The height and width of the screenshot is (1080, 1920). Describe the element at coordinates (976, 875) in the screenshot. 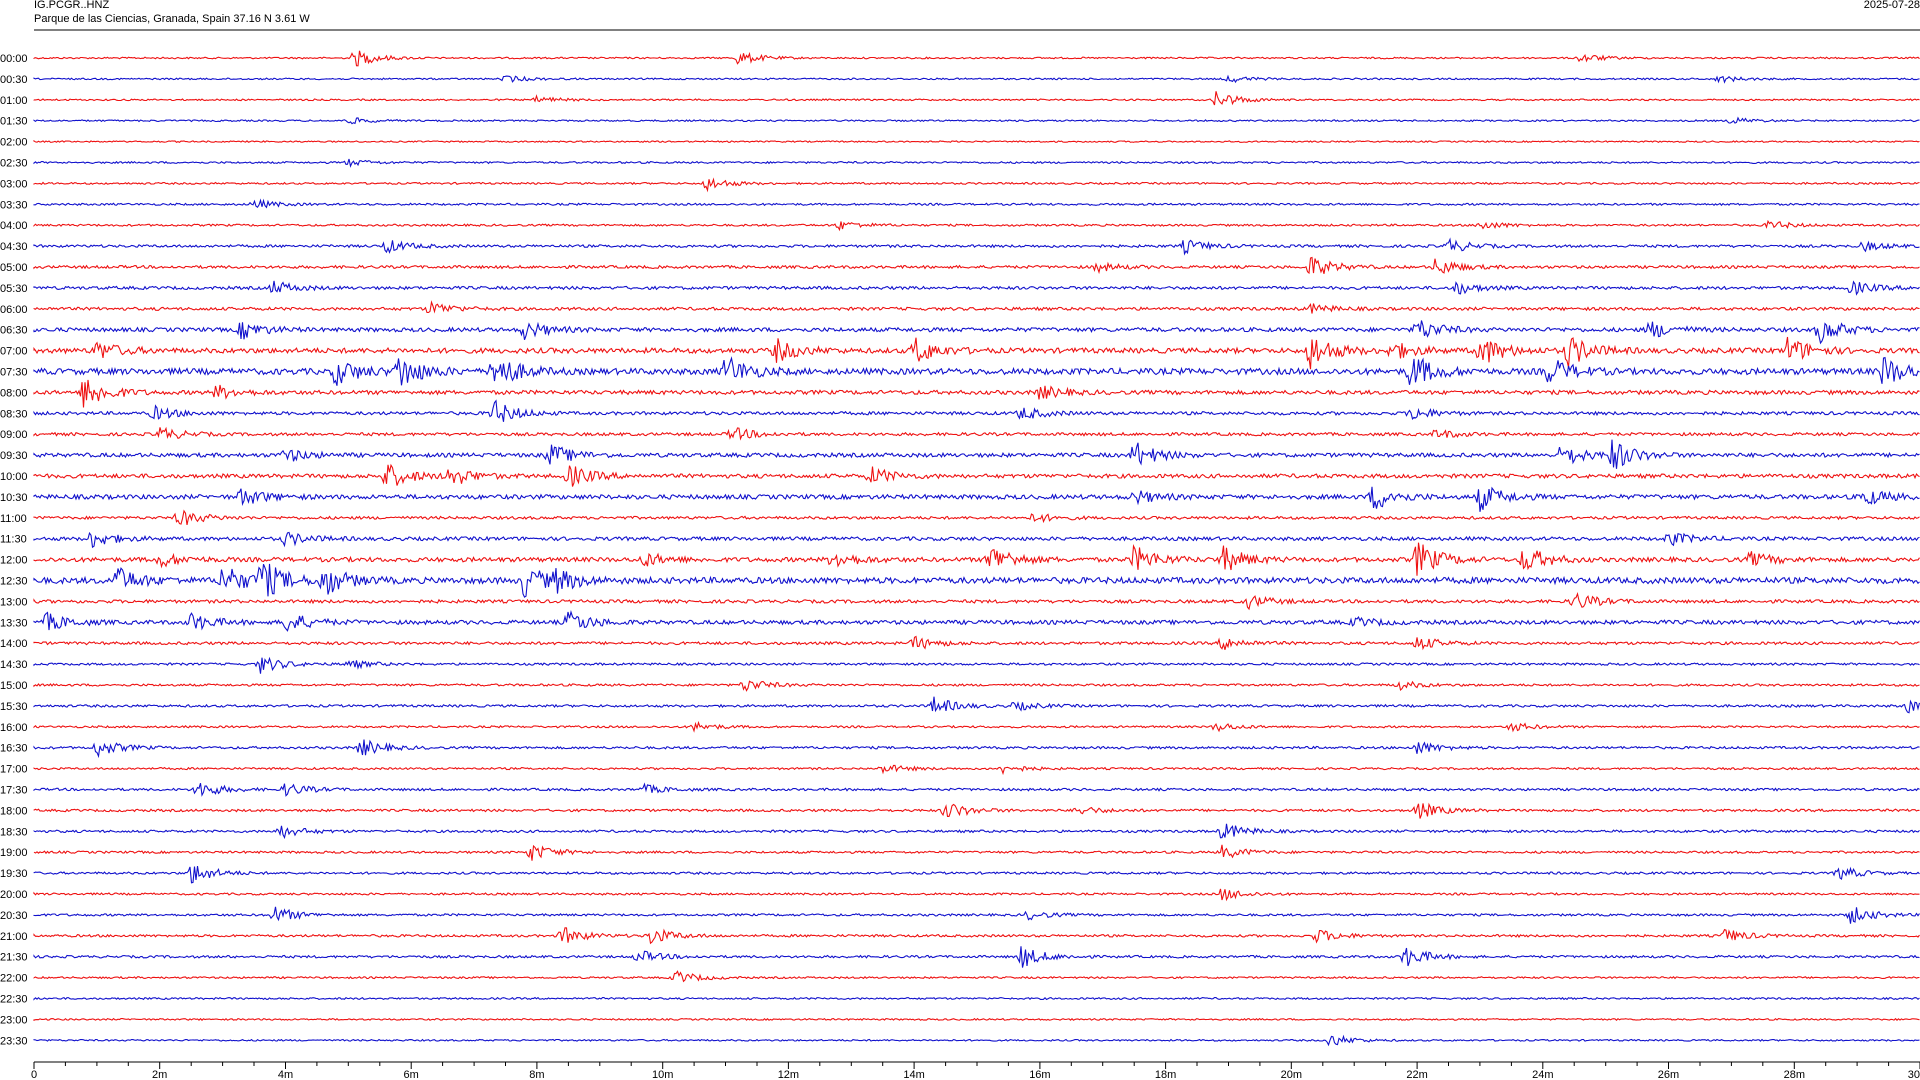

I see `trace-row-1930` at that location.